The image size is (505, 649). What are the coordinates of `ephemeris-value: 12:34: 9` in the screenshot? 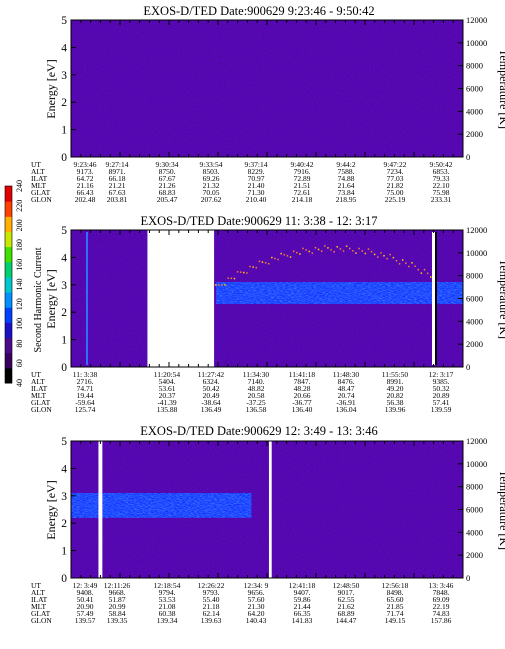 It's located at (256, 585).